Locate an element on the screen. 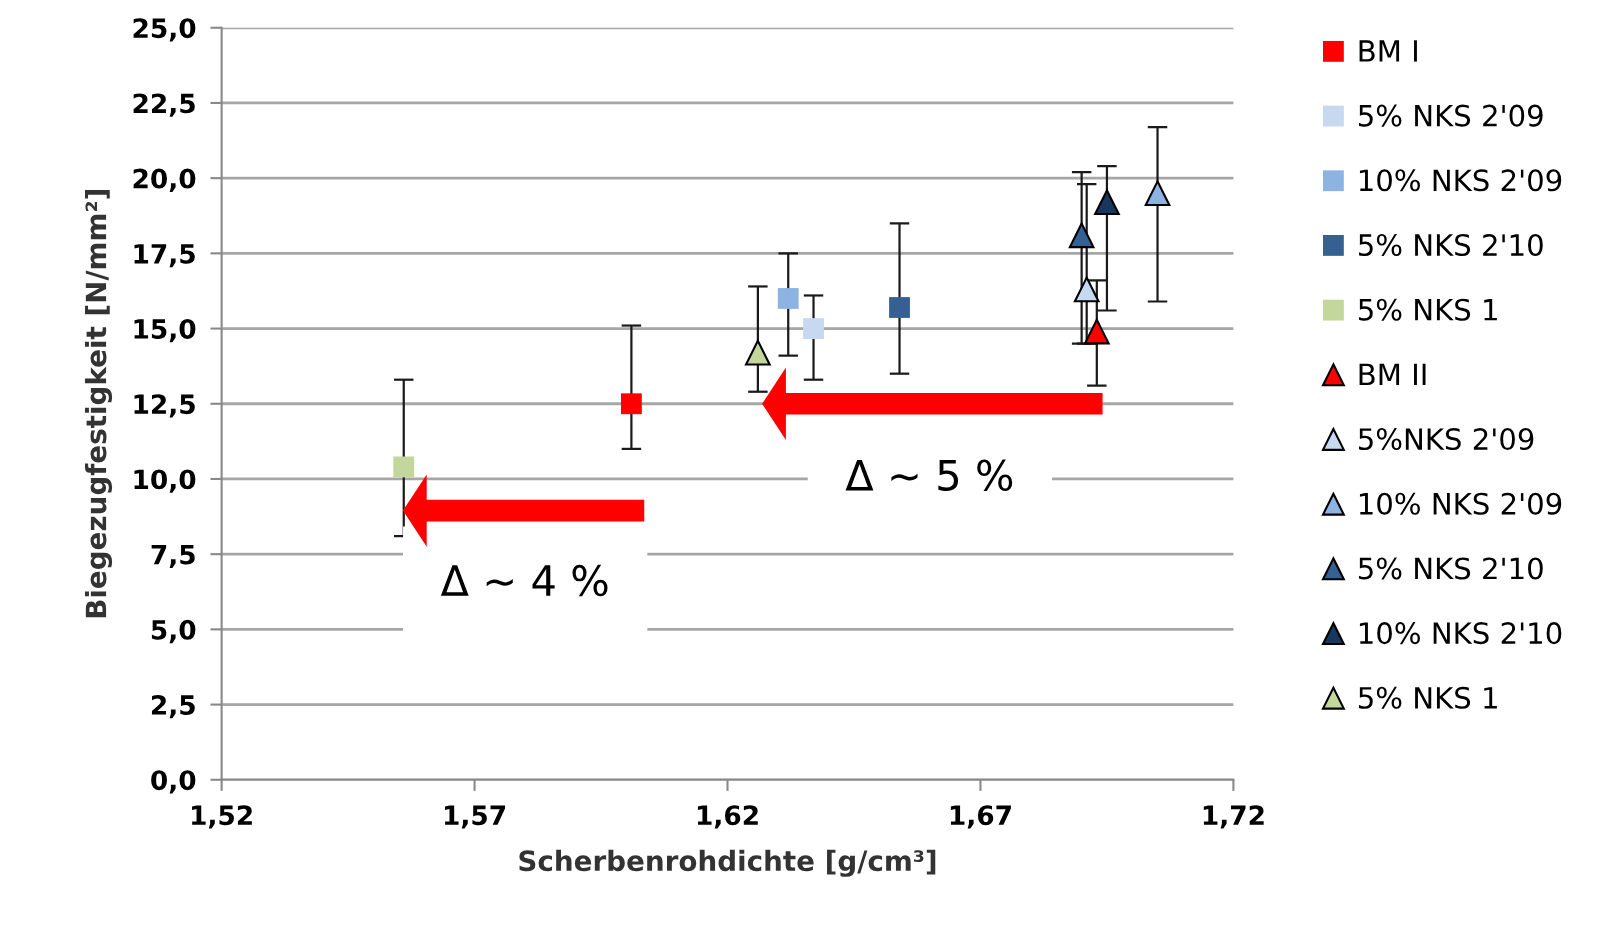 The width and height of the screenshot is (1606, 925). x-tick-label: 1,72 is located at coordinates (1233, 817).